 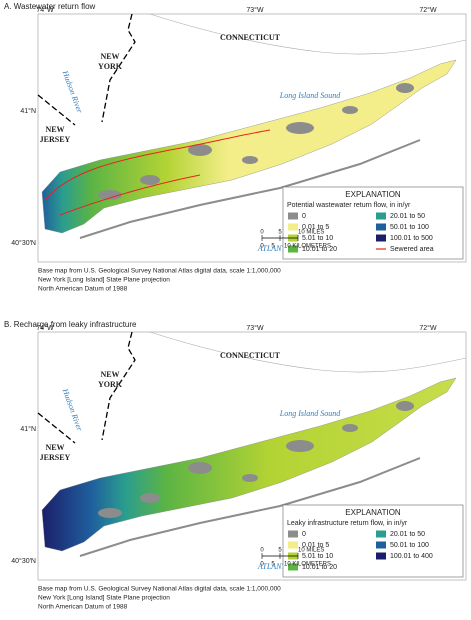 I want to click on panel-title: B. Recharge from leaky infrastructure, so click(x=70, y=324).